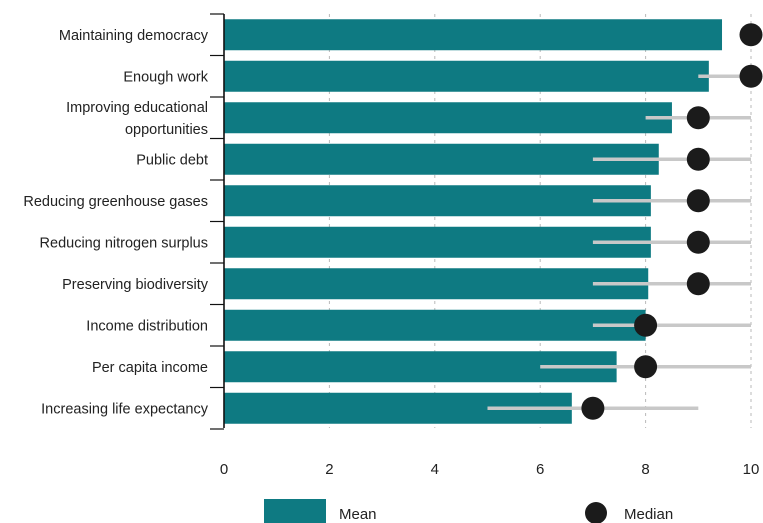 This screenshot has width=763, height=523. I want to click on category-label: Improving educational, so click(137, 108).